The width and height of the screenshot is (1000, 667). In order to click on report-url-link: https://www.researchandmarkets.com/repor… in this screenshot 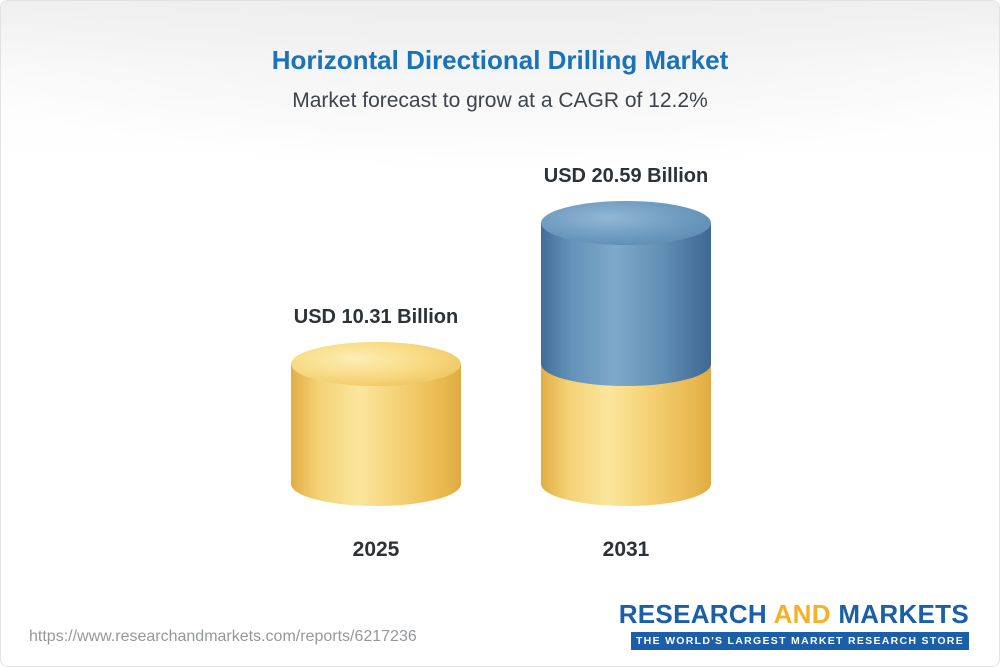, I will do `click(223, 636)`.